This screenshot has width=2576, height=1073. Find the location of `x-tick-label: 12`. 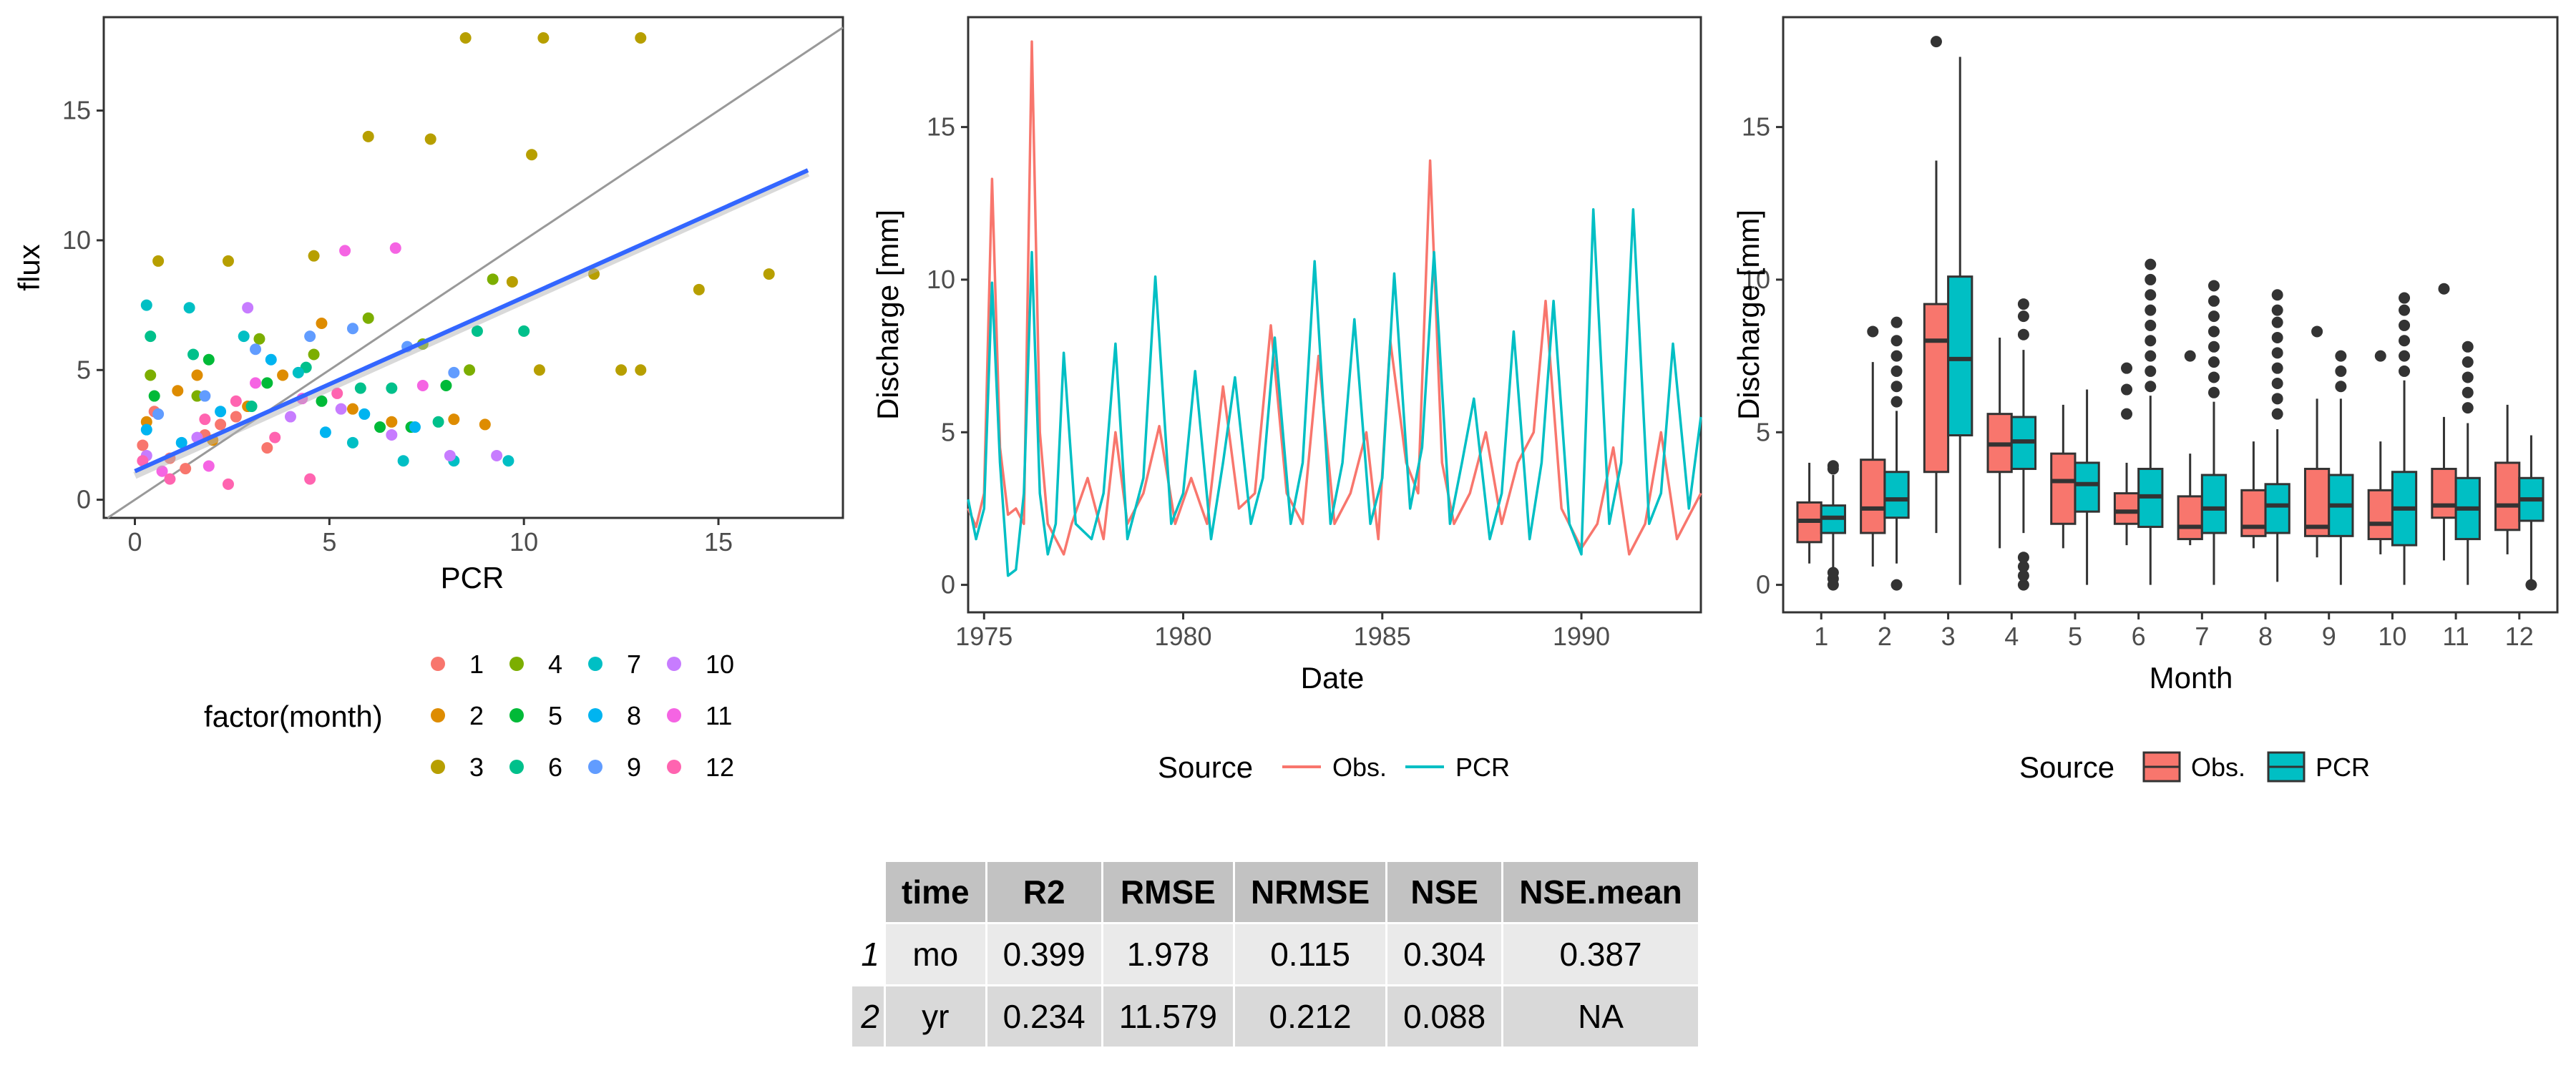

x-tick-label: 12 is located at coordinates (2519, 636).